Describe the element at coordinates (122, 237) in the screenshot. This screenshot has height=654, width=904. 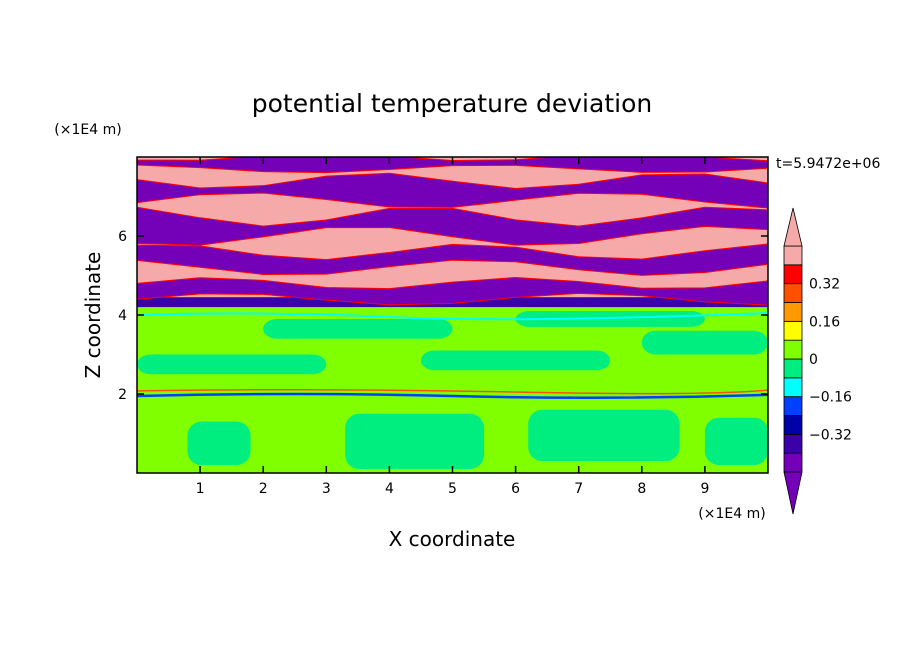
I see `y-tick-label: 6` at that location.